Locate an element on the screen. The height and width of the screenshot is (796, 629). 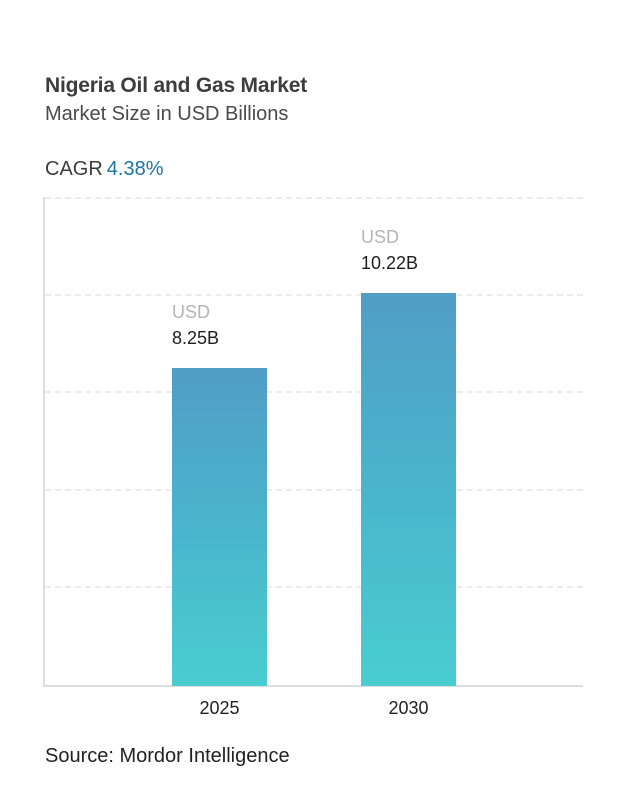
cagr-value: 4.38% is located at coordinates (135, 169).